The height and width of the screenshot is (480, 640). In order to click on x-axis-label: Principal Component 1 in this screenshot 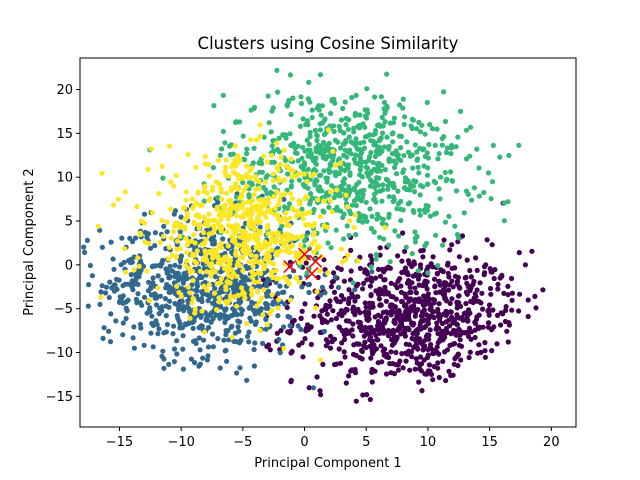, I will do `click(327, 463)`.